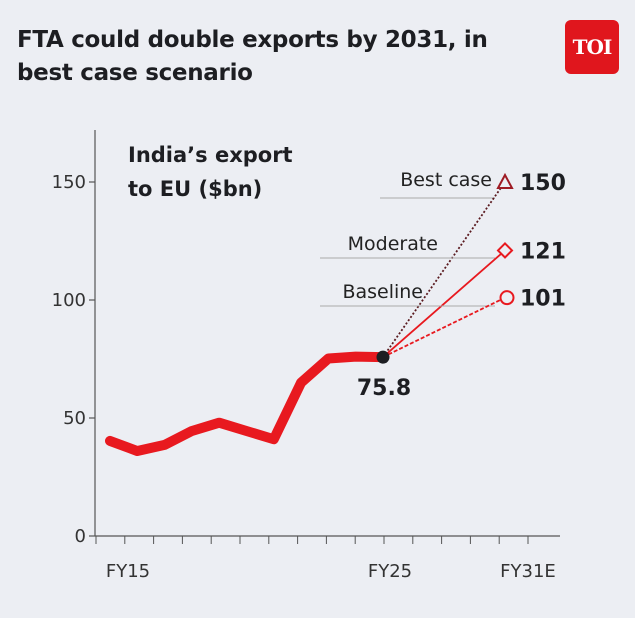  What do you see at coordinates (246, 404) in the screenshot?
I see `export-line` at bounding box center [246, 404].